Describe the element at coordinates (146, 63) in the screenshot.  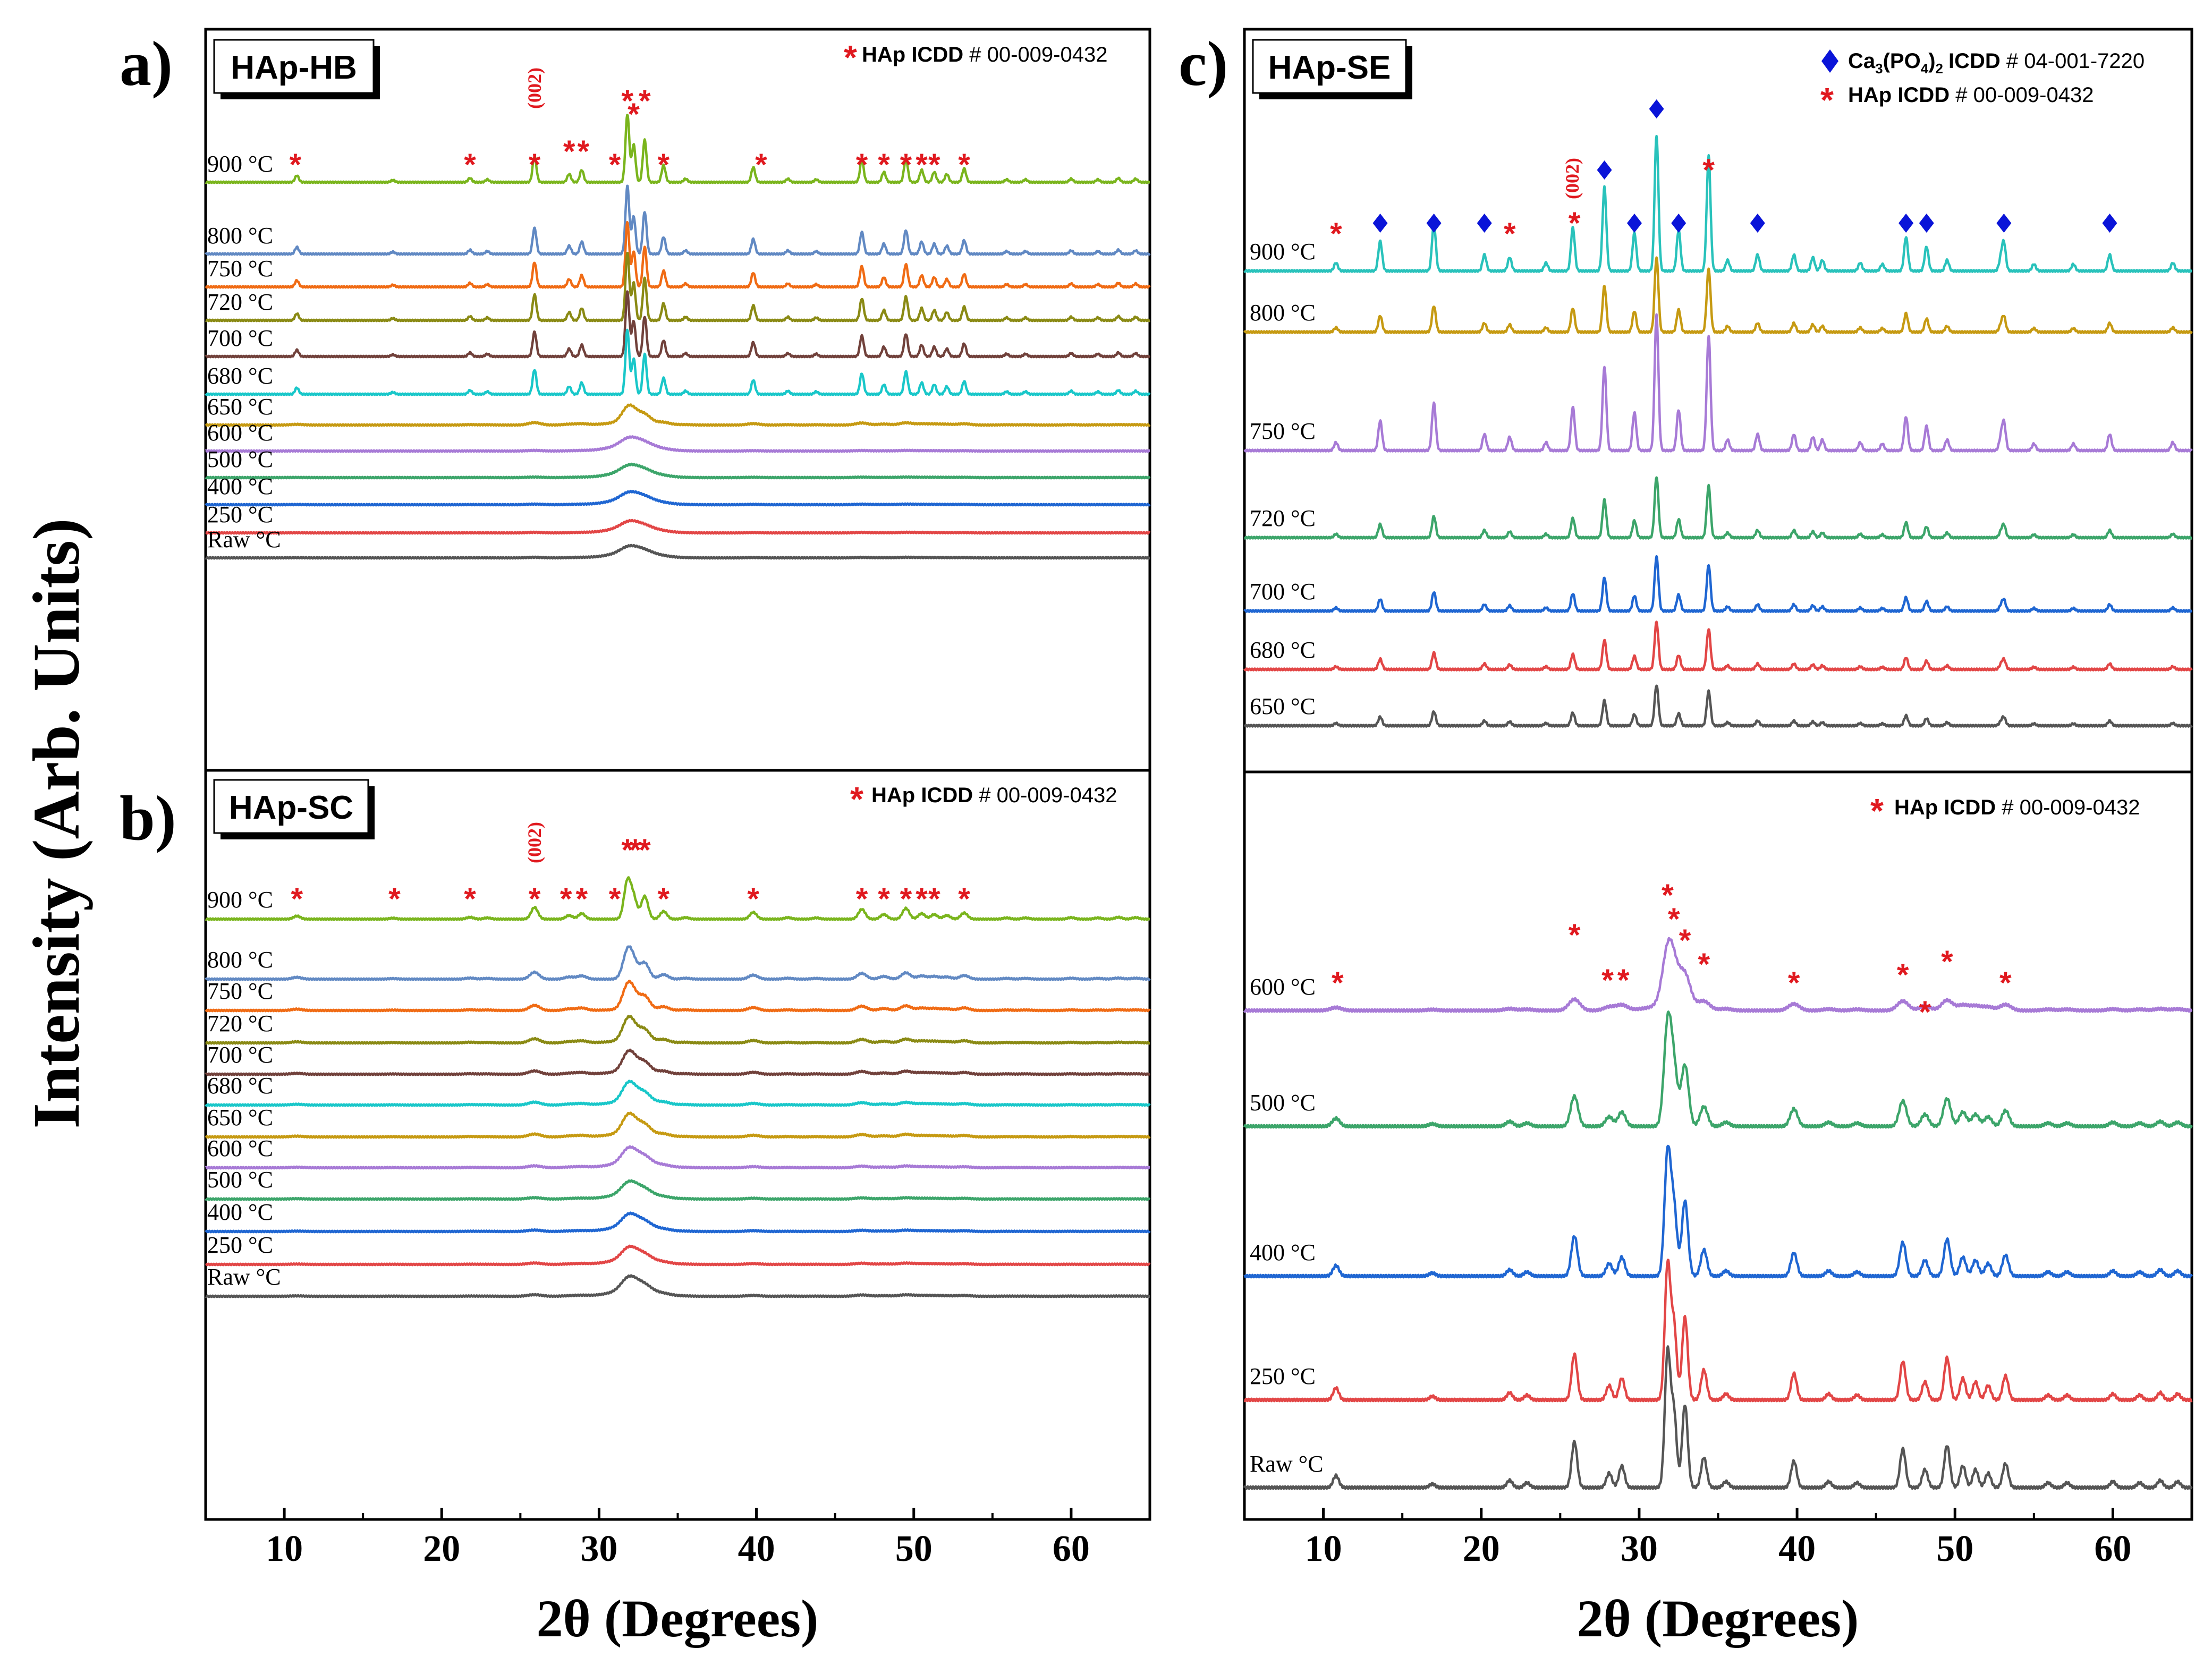
I see `panel-a-letter: a)` at that location.